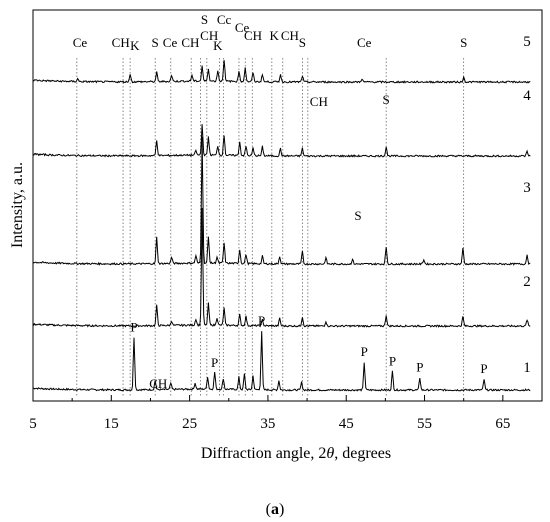 The image size is (550, 522). I want to click on caption-letter: a, so click(275, 509).